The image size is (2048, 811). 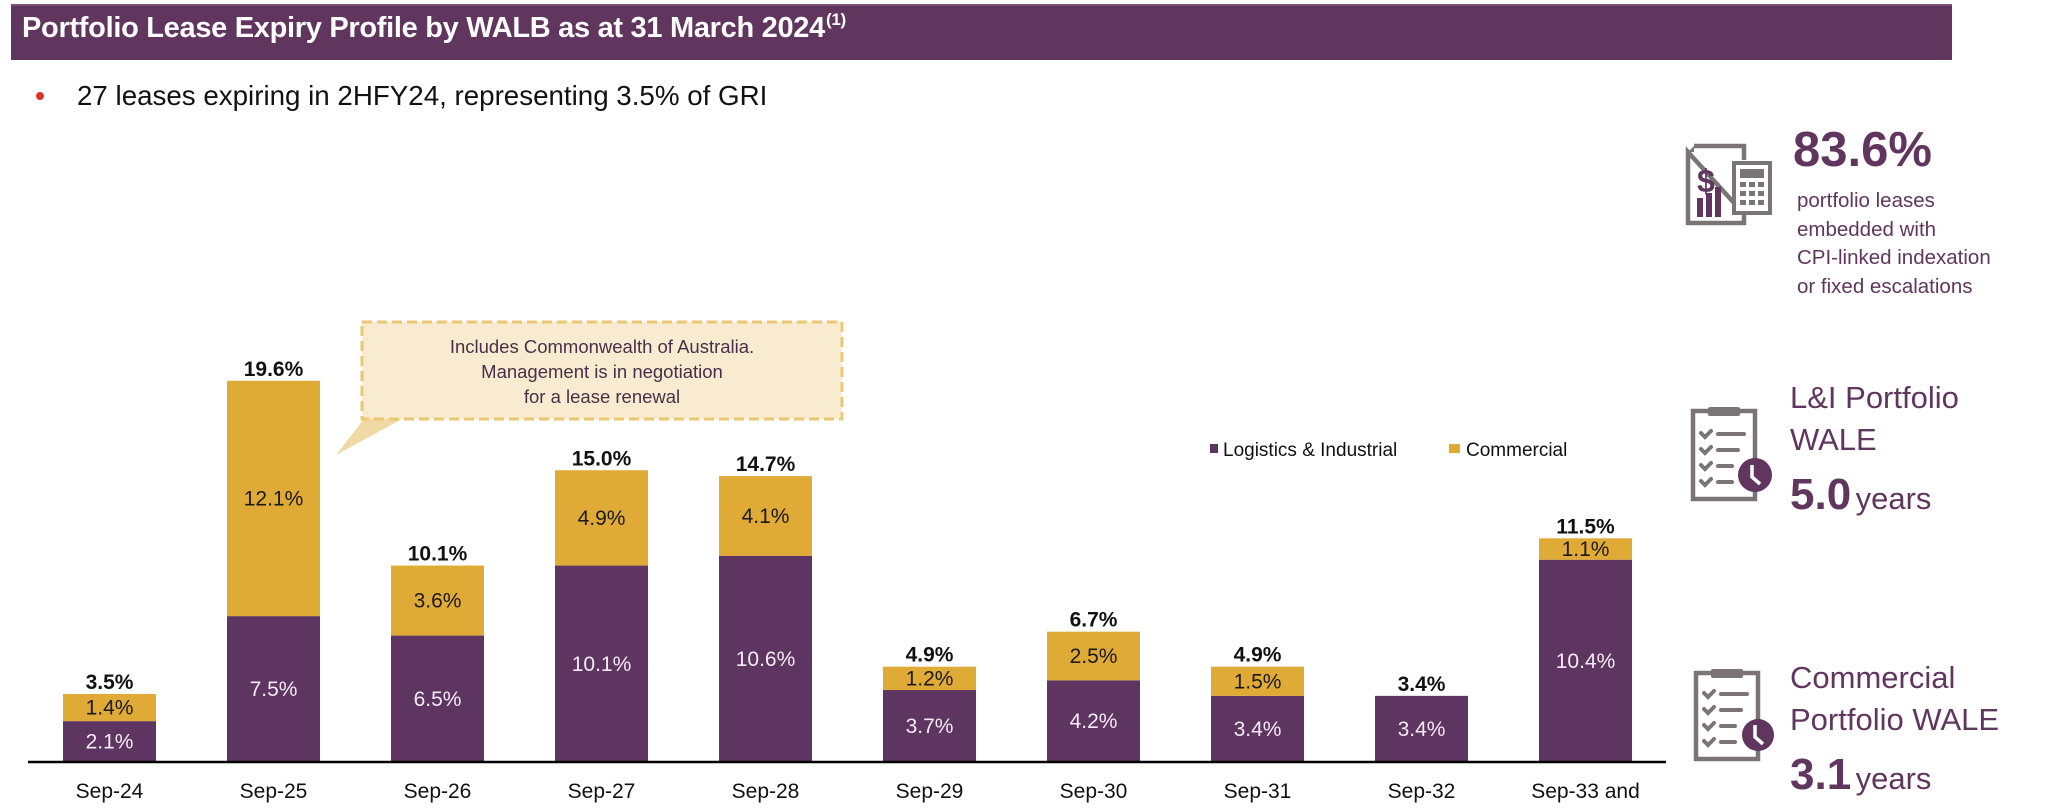 I want to click on total-label: 3.4%, so click(x=1422, y=684).